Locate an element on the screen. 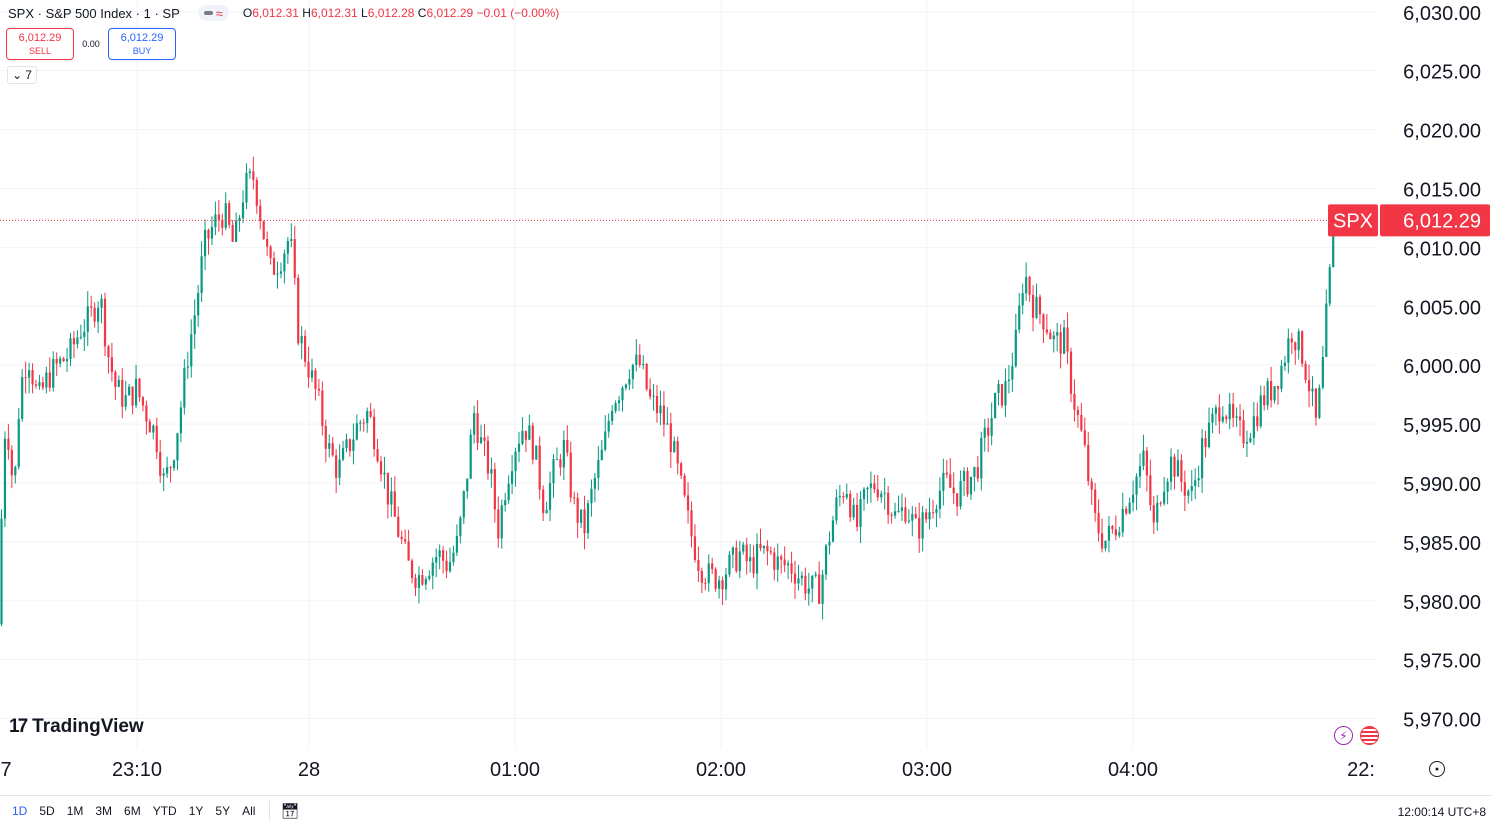  symbol-title: SPX · S&P 500 Index · 1 · SP is located at coordinates (94, 13).